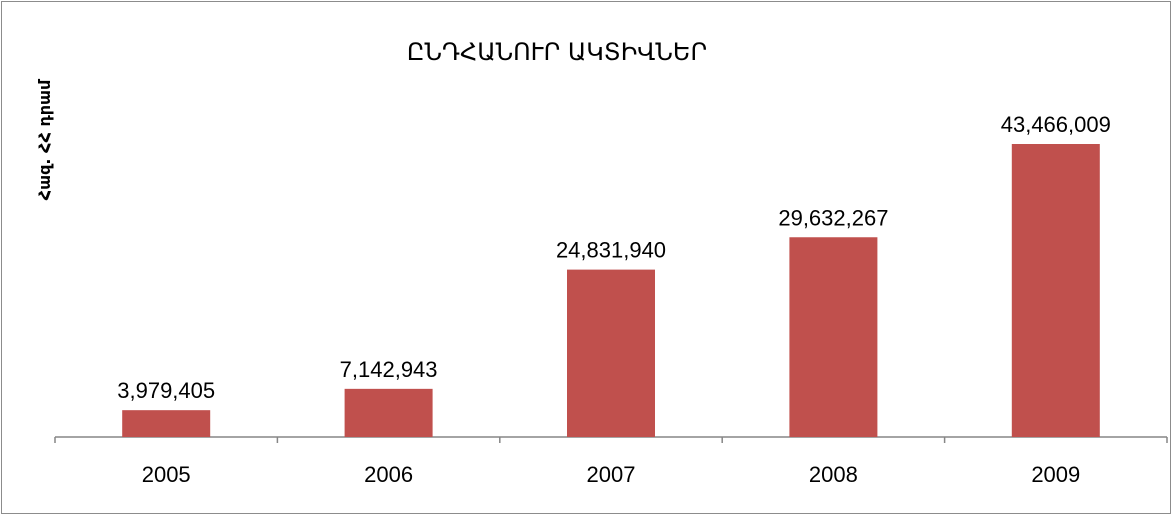 The width and height of the screenshot is (1172, 515). What do you see at coordinates (1056, 124) in the screenshot?
I see `data-label-2009: 43,466,009` at bounding box center [1056, 124].